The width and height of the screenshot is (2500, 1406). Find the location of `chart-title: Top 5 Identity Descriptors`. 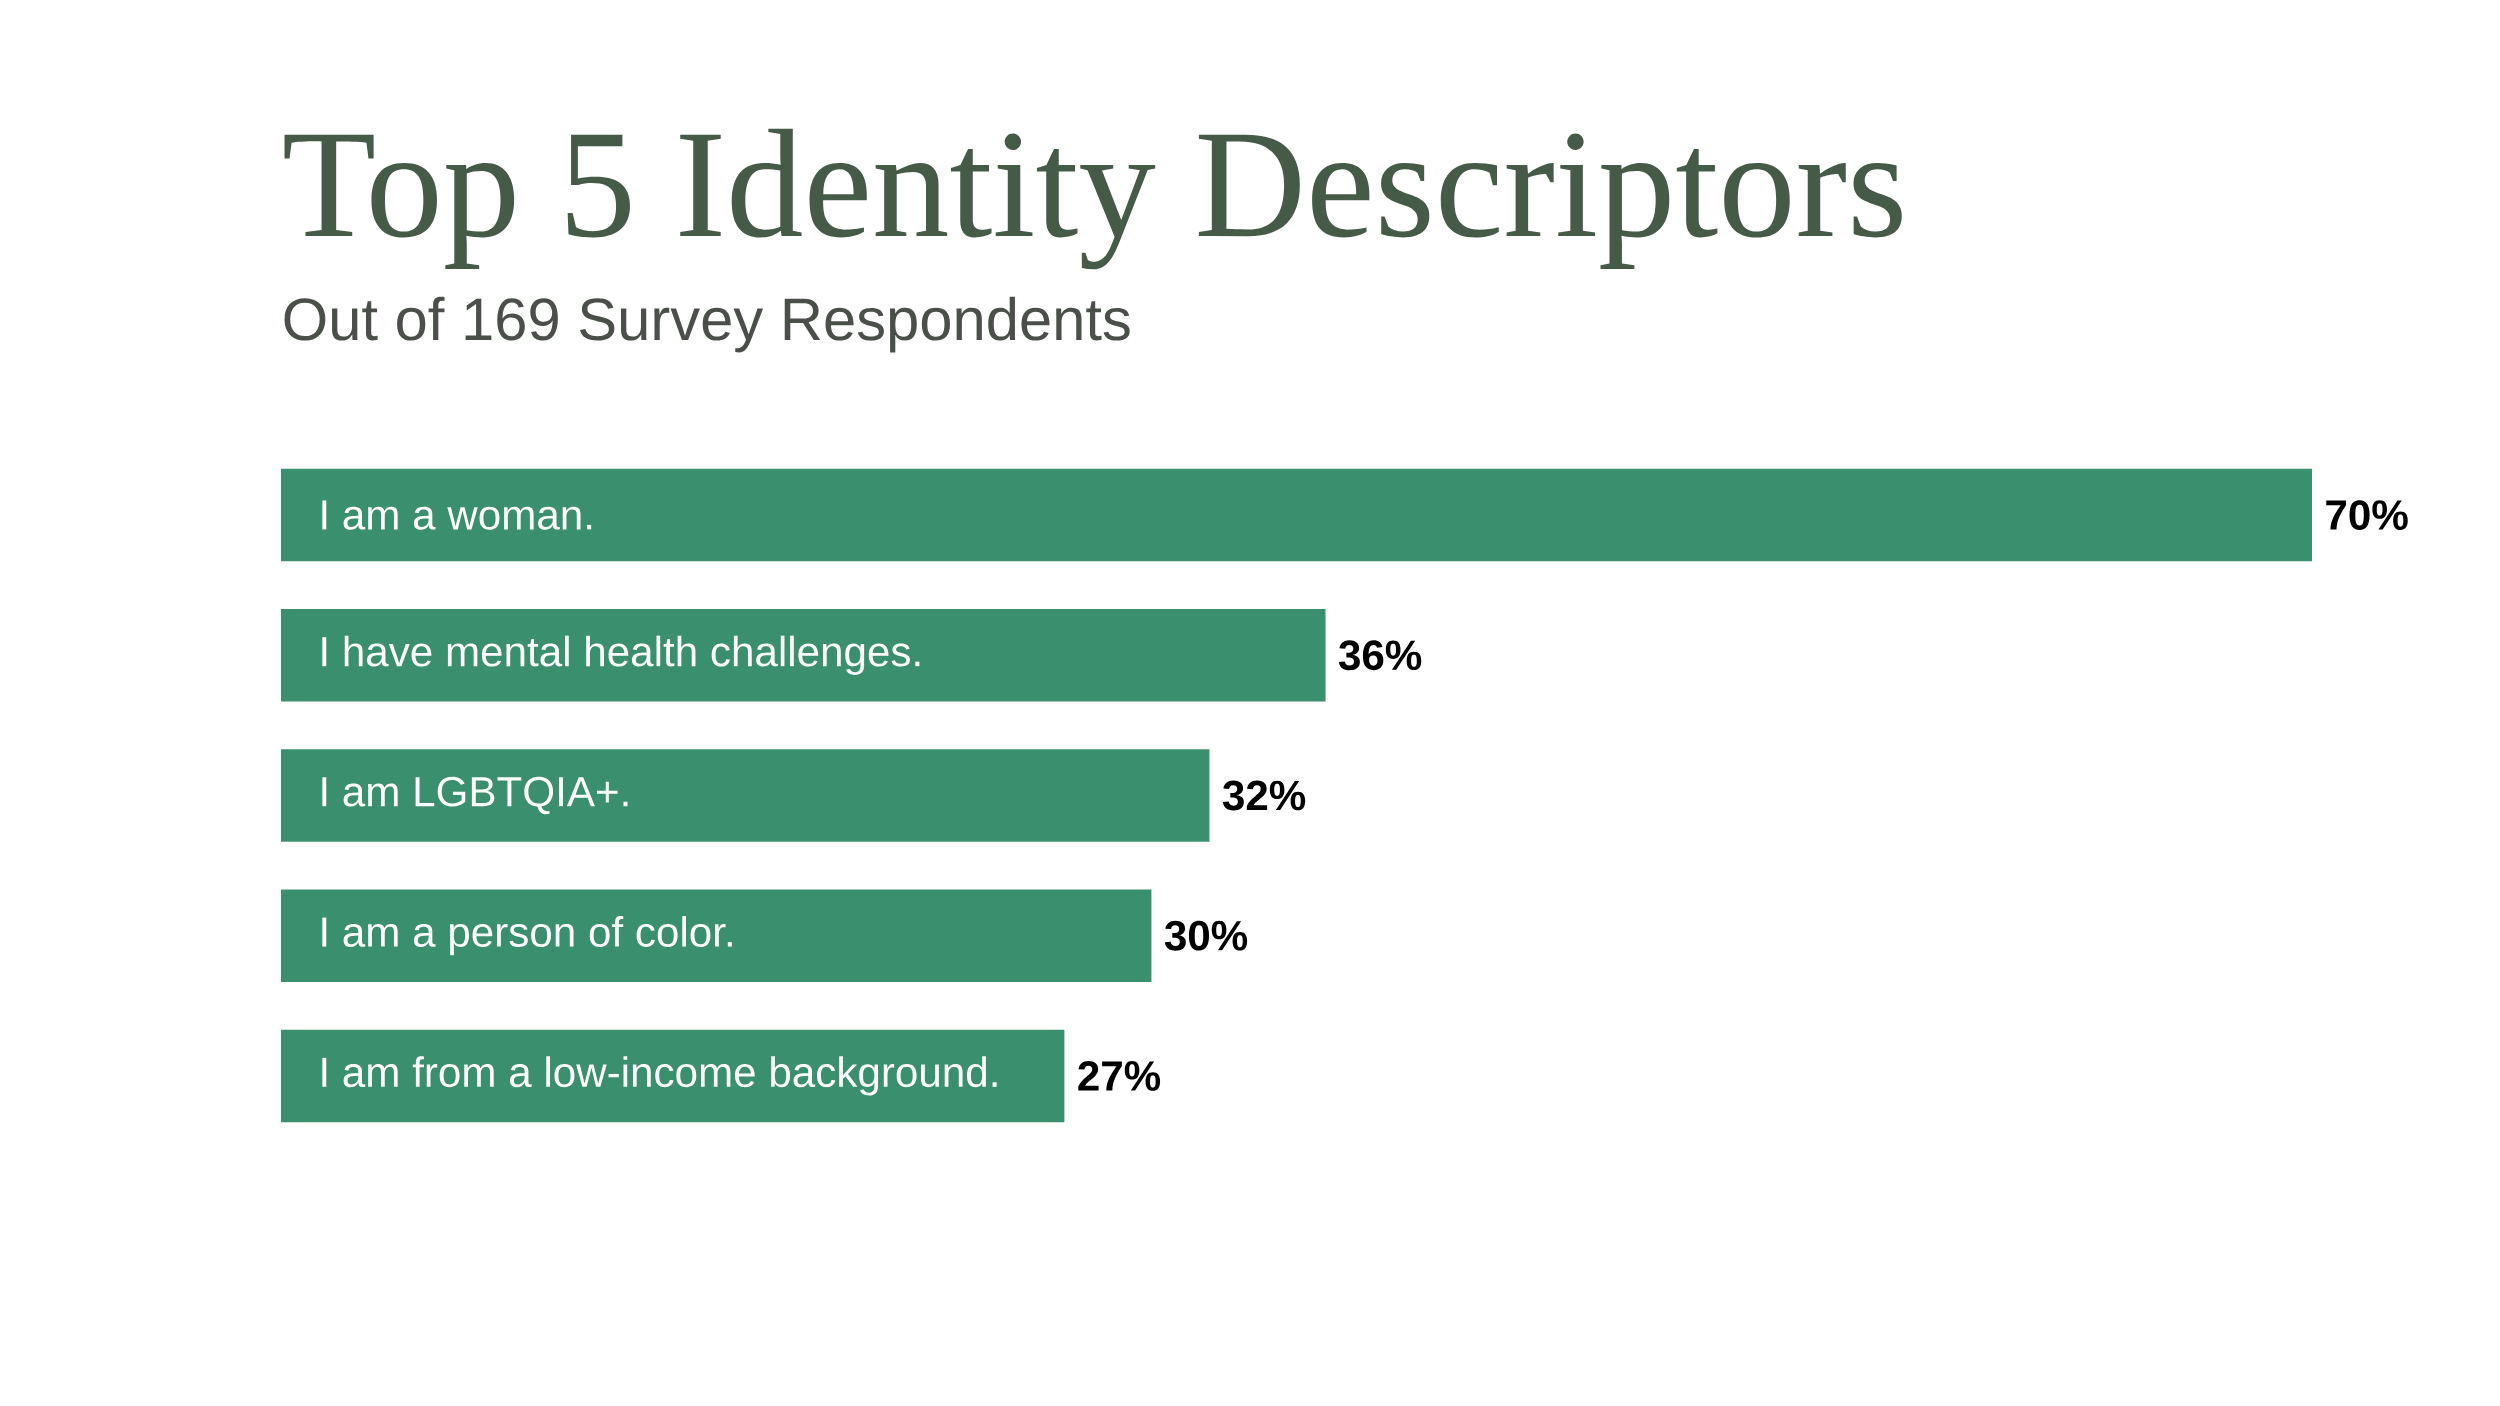

chart-title: Top 5 Identity Descriptors is located at coordinates (1093, 199).